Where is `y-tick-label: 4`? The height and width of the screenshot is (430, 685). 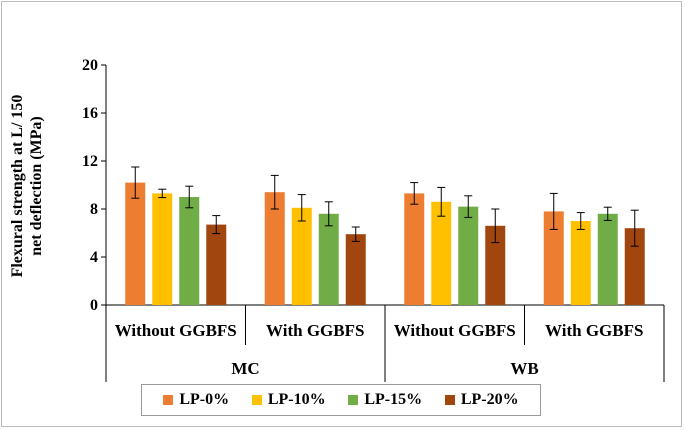 y-tick-label: 4 is located at coordinates (94, 257).